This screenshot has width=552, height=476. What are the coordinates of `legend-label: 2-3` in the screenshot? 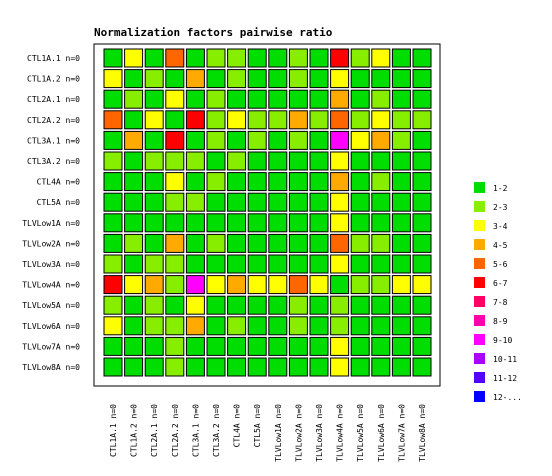 It's located at (500, 207).